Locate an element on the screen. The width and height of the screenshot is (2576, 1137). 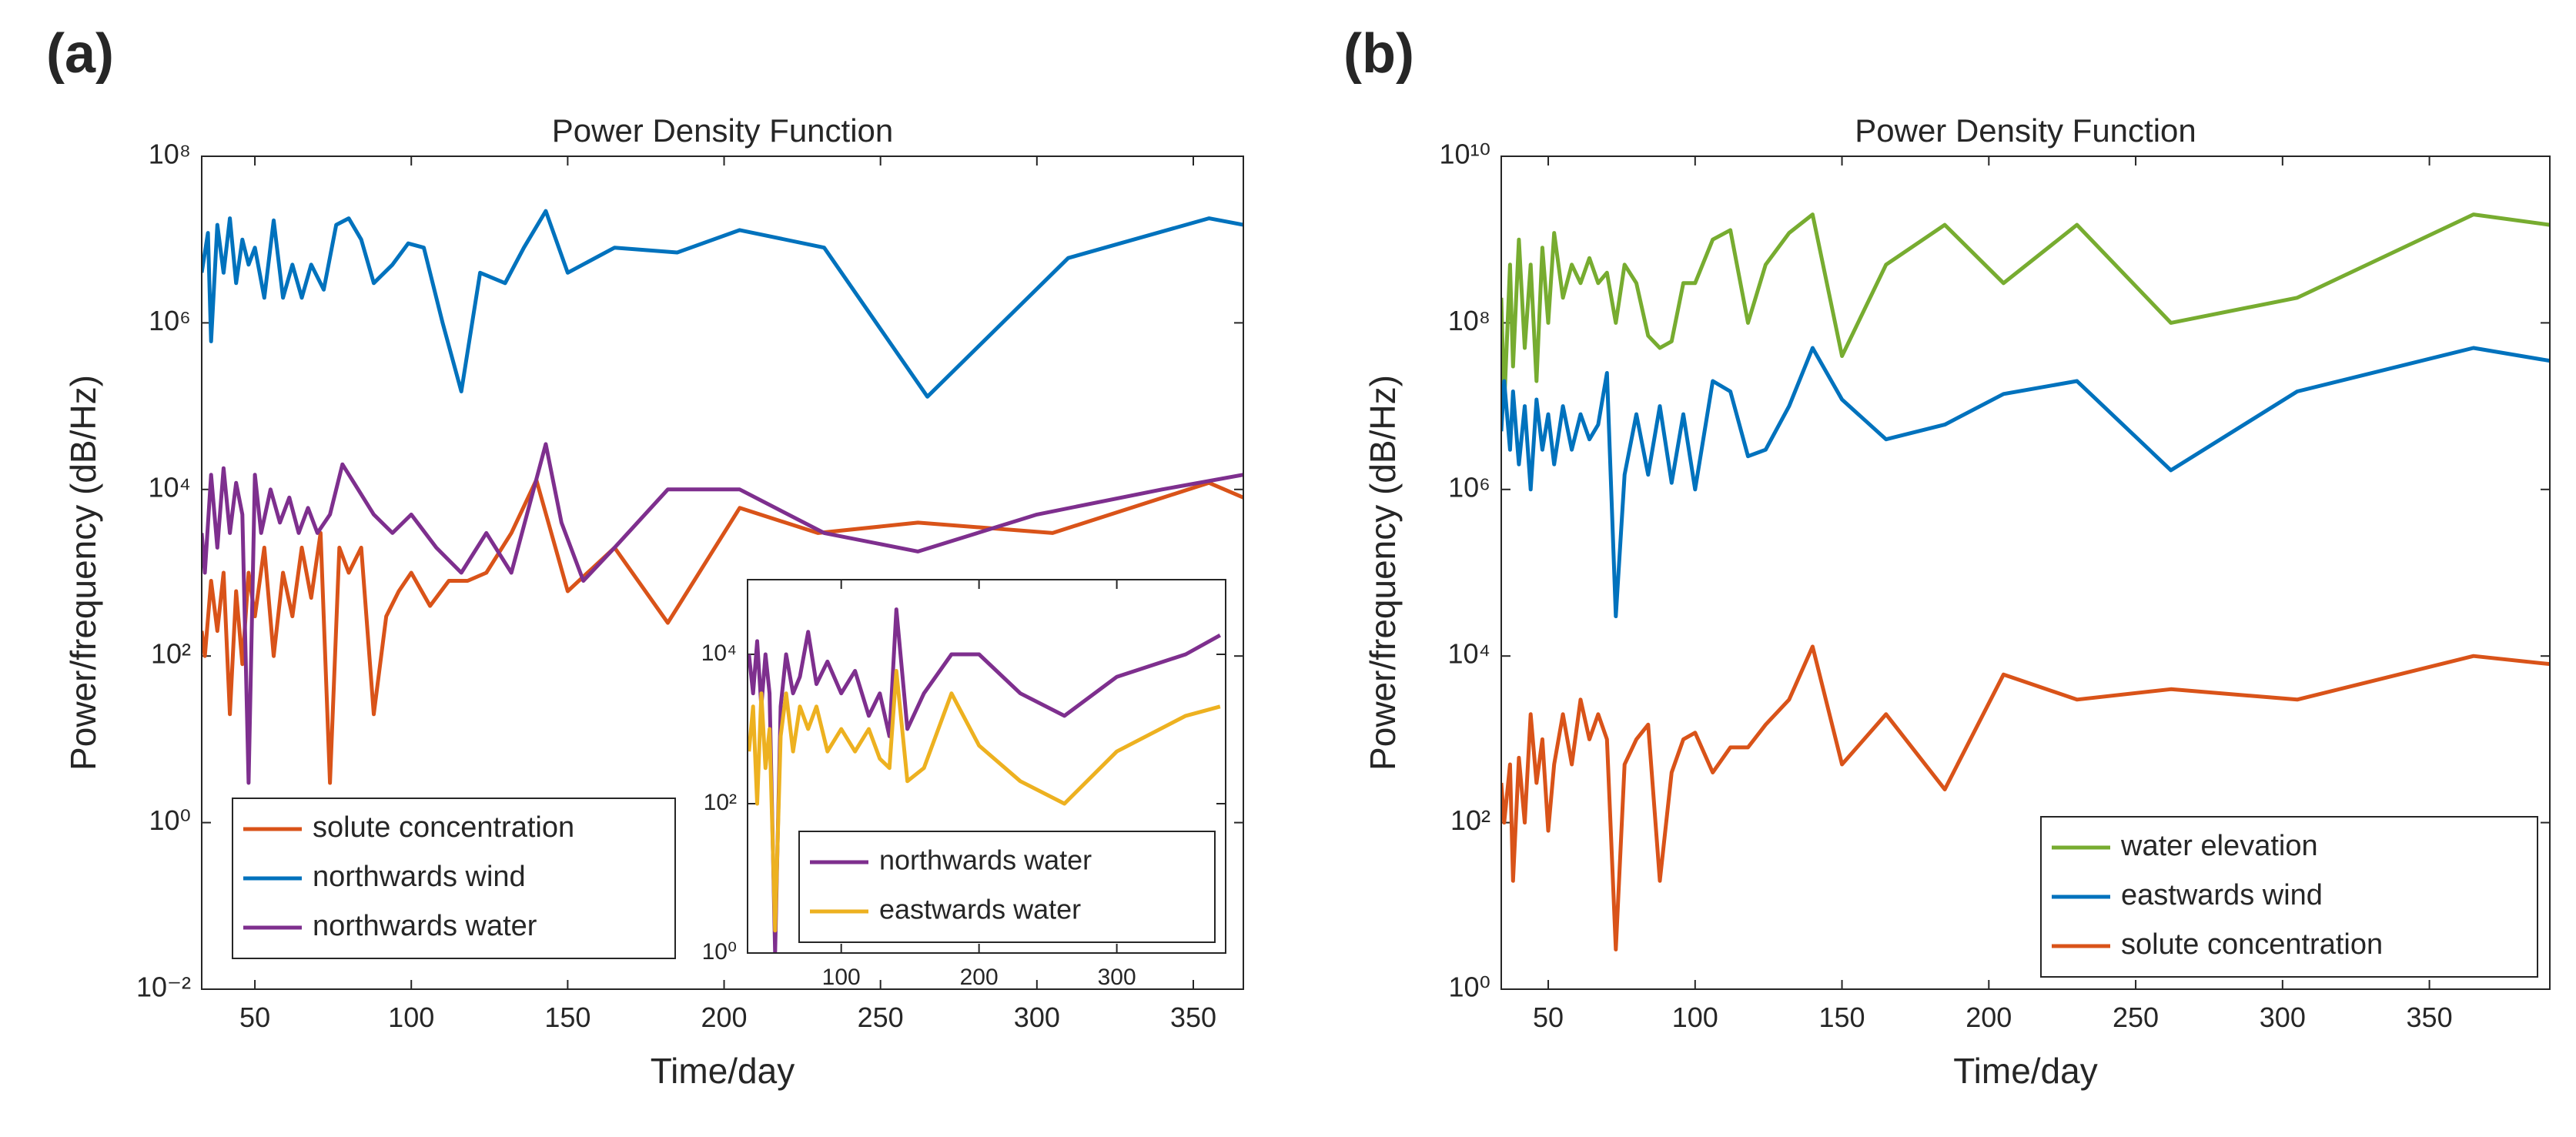
legend: northwards water eastwards water is located at coordinates (1007, 887).